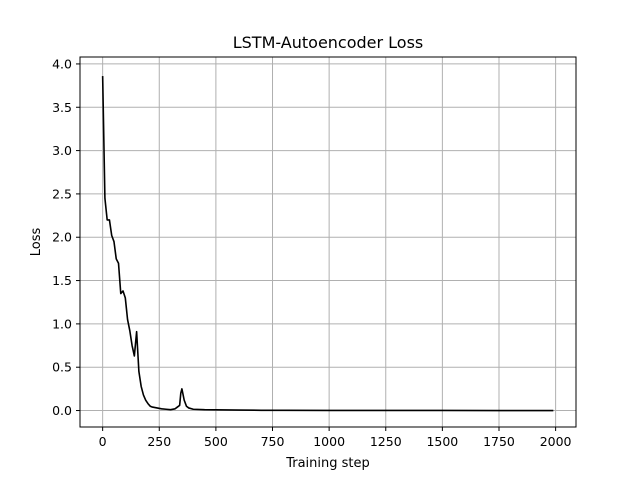 The image size is (640, 480). What do you see at coordinates (386, 441) in the screenshot?
I see `x-tick-label: 1250` at bounding box center [386, 441].